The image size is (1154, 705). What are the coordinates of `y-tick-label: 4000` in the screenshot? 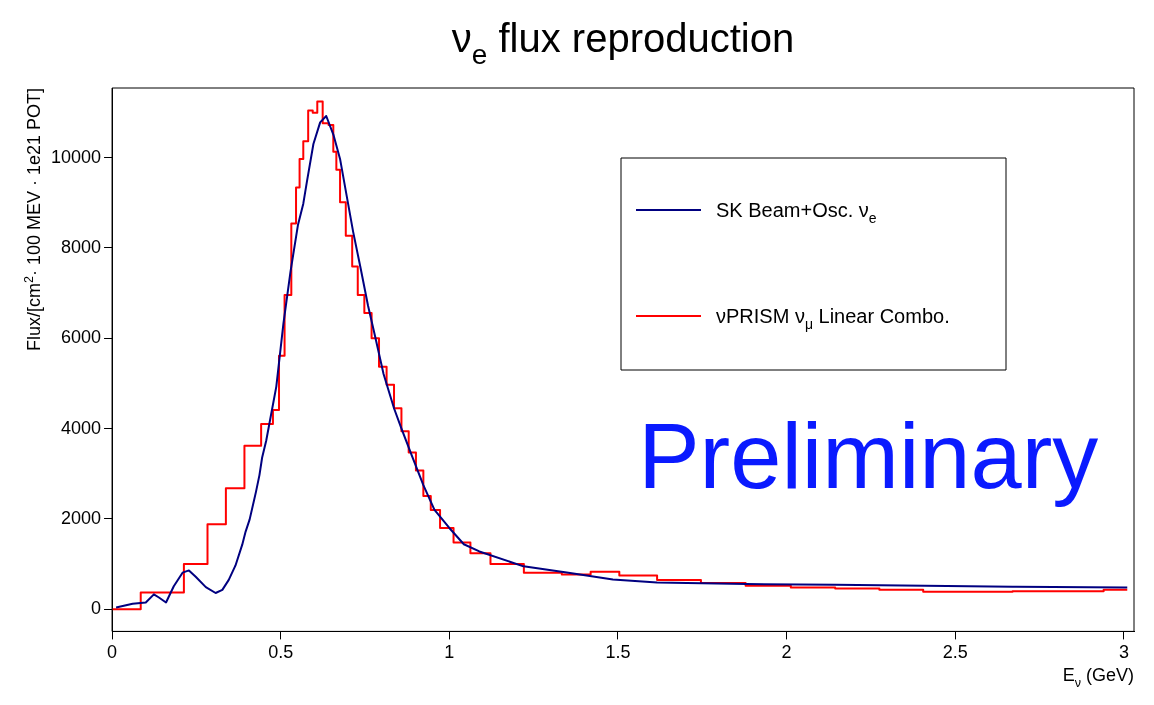 It's located at (81, 427).